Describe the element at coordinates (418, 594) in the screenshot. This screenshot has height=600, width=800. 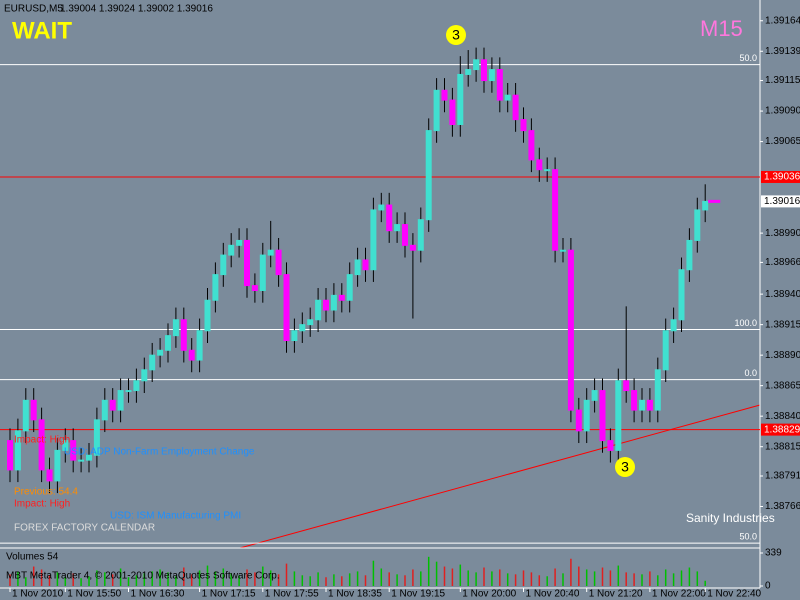
I see `x-tick-label: 1 Nov 19:15` at that location.